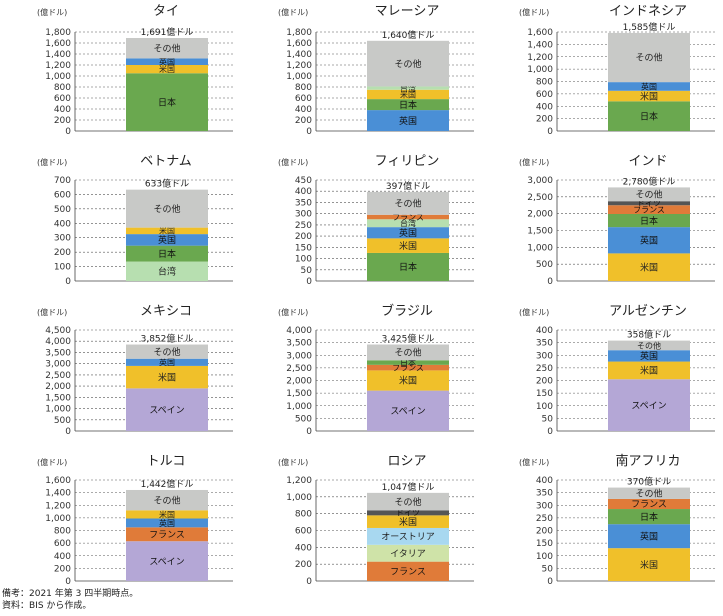  I want to click on chart-title: トルコ, so click(166, 461).